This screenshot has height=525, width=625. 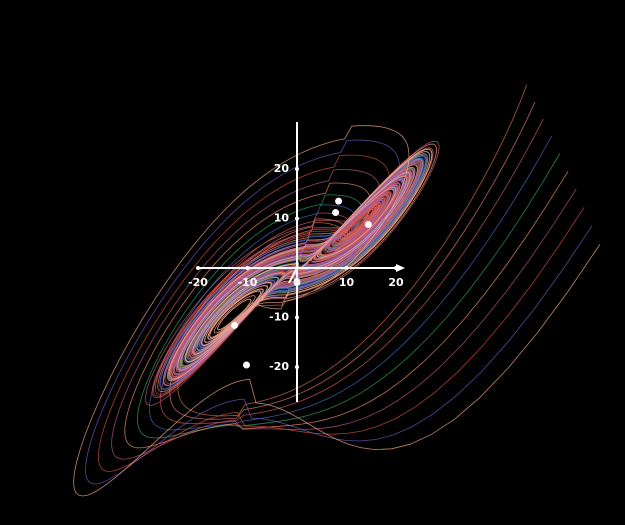 What do you see at coordinates (198, 282) in the screenshot?
I see `x-tick-label: -20` at bounding box center [198, 282].